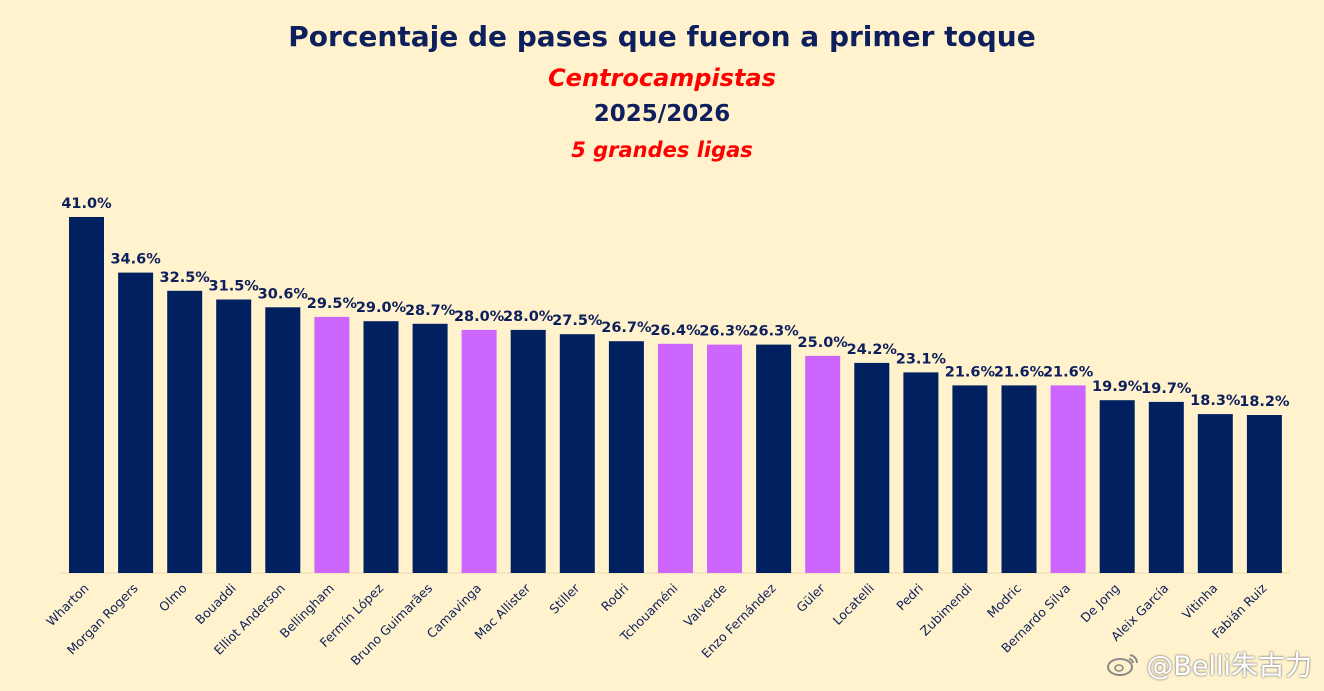  I want to click on data-label: 26.7%, so click(626, 328).